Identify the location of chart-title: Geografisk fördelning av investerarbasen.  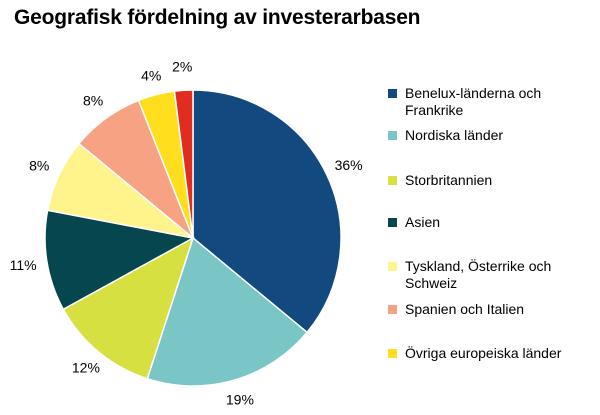
(217, 17).